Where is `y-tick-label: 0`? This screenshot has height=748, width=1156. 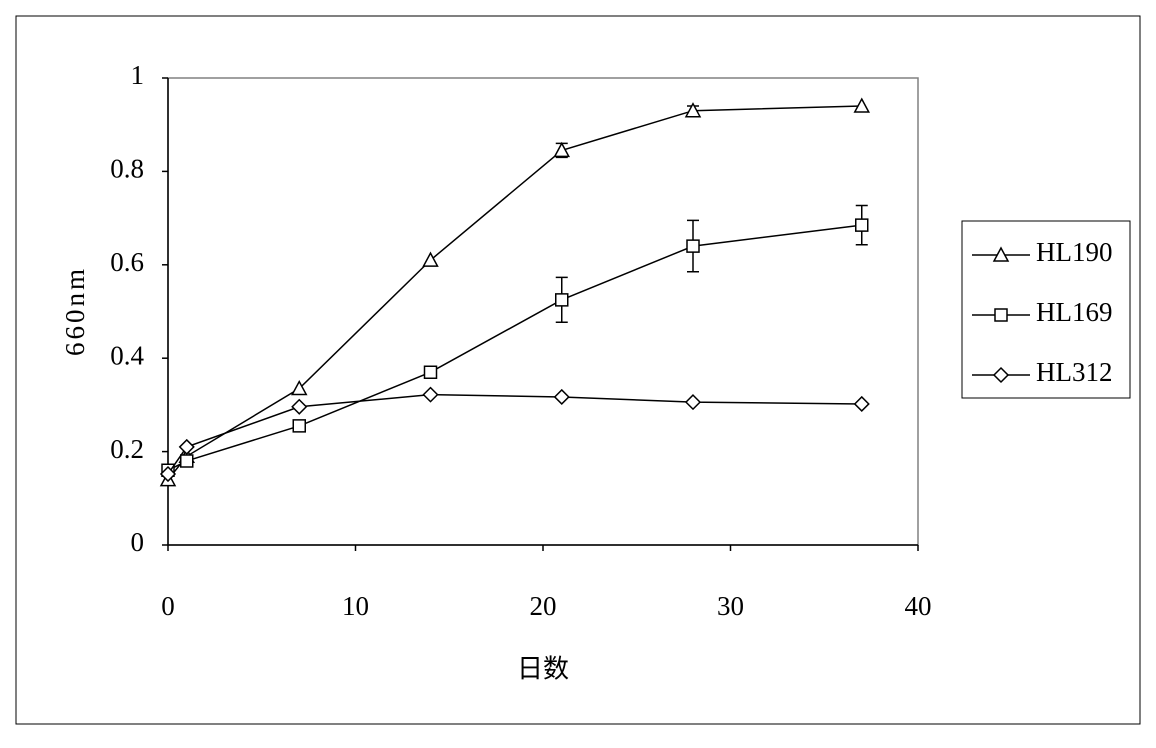 y-tick-label: 0 is located at coordinates (138, 542).